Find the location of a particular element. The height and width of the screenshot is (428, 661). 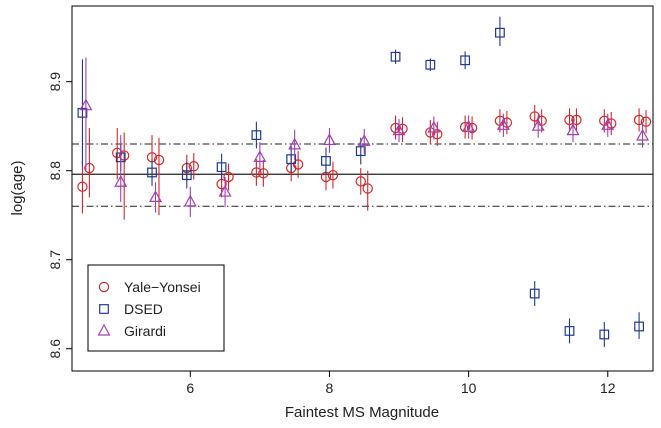

legend-label: Girardi is located at coordinates (145, 331).